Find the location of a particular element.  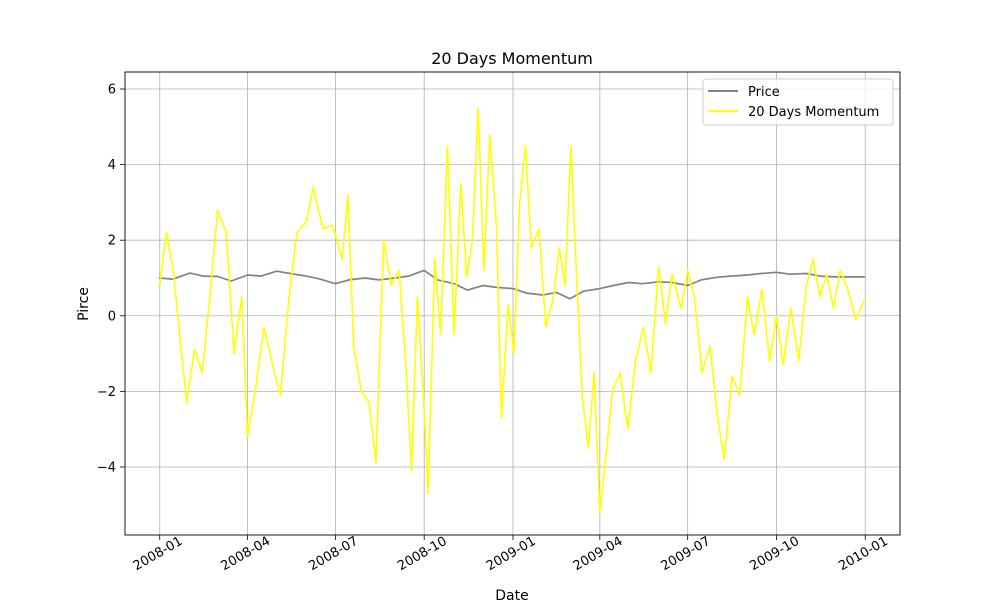

legend: Price 20 Days Momentum is located at coordinates (798, 102).